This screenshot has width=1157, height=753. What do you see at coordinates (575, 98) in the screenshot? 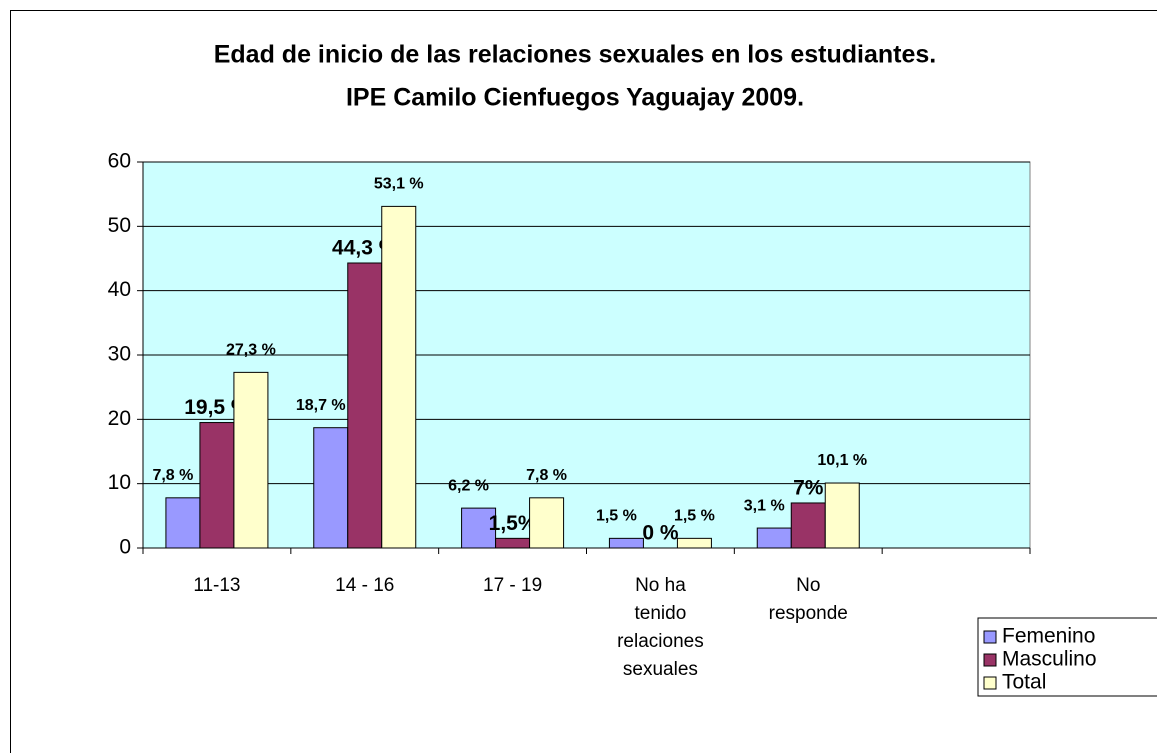
I see `chart-subtitle: IPE Camilo Cienfuegos Yaguajay 2009.` at bounding box center [575, 98].